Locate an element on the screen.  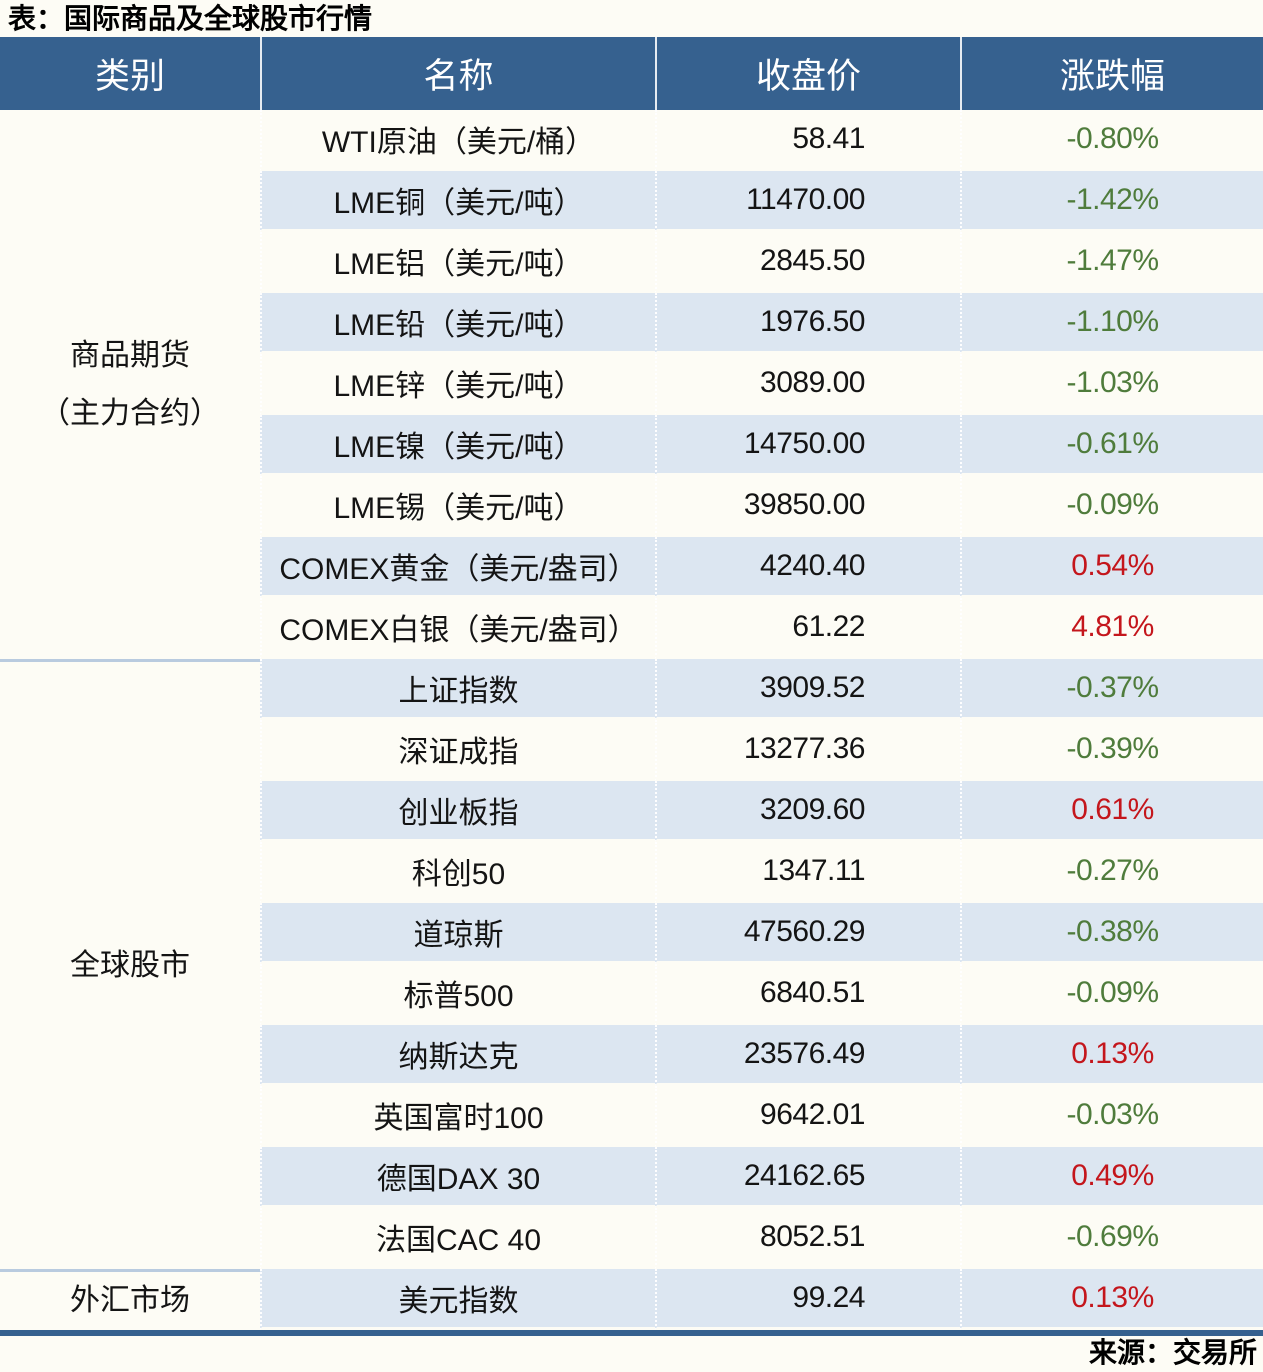
name-cell: LME铅（美元/吨） is located at coordinates (457, 323).